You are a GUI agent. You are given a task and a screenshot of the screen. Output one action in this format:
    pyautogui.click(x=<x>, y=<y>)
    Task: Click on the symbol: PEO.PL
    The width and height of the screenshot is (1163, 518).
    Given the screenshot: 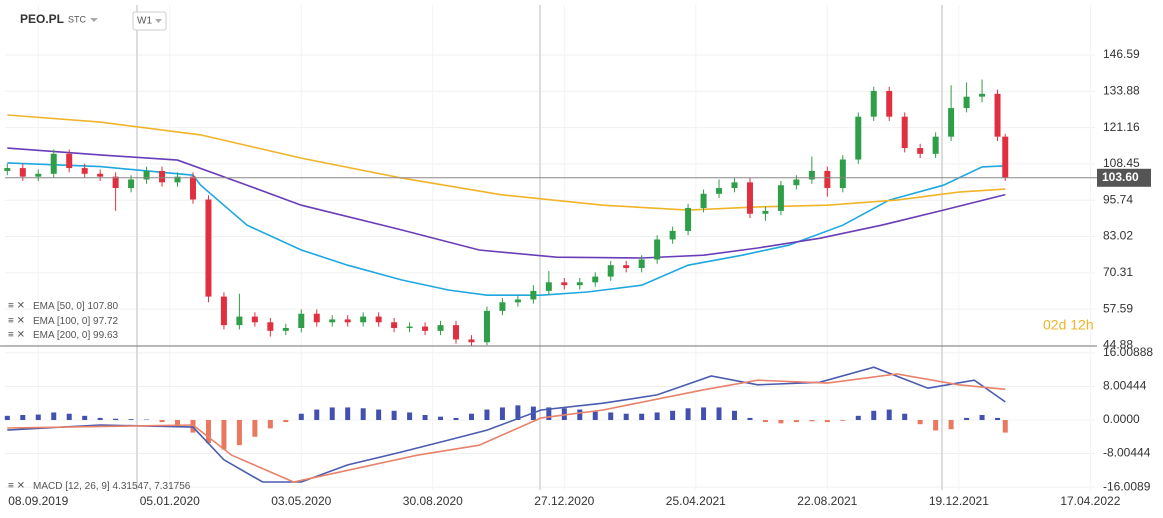 What is the action you would take?
    pyautogui.click(x=42, y=19)
    